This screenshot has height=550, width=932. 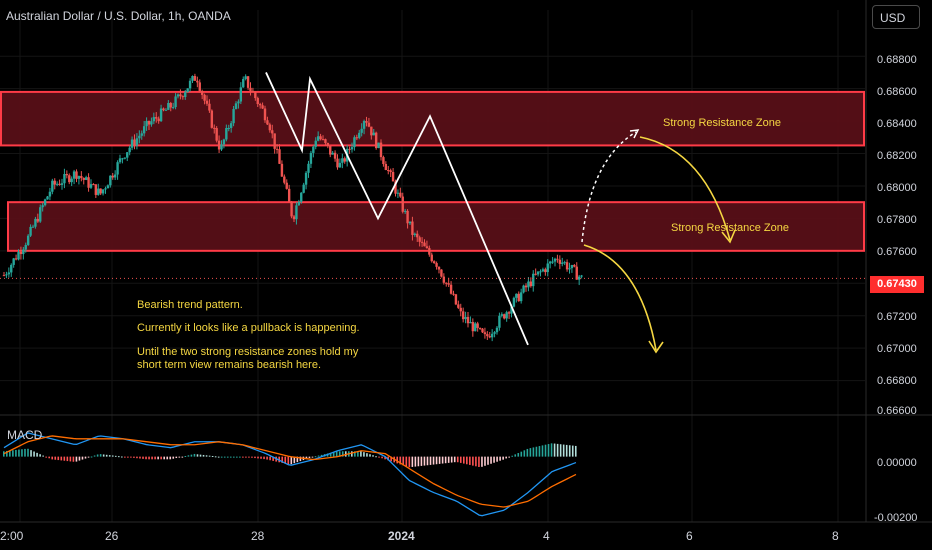 I want to click on price-tick: 0.67200, so click(x=897, y=317).